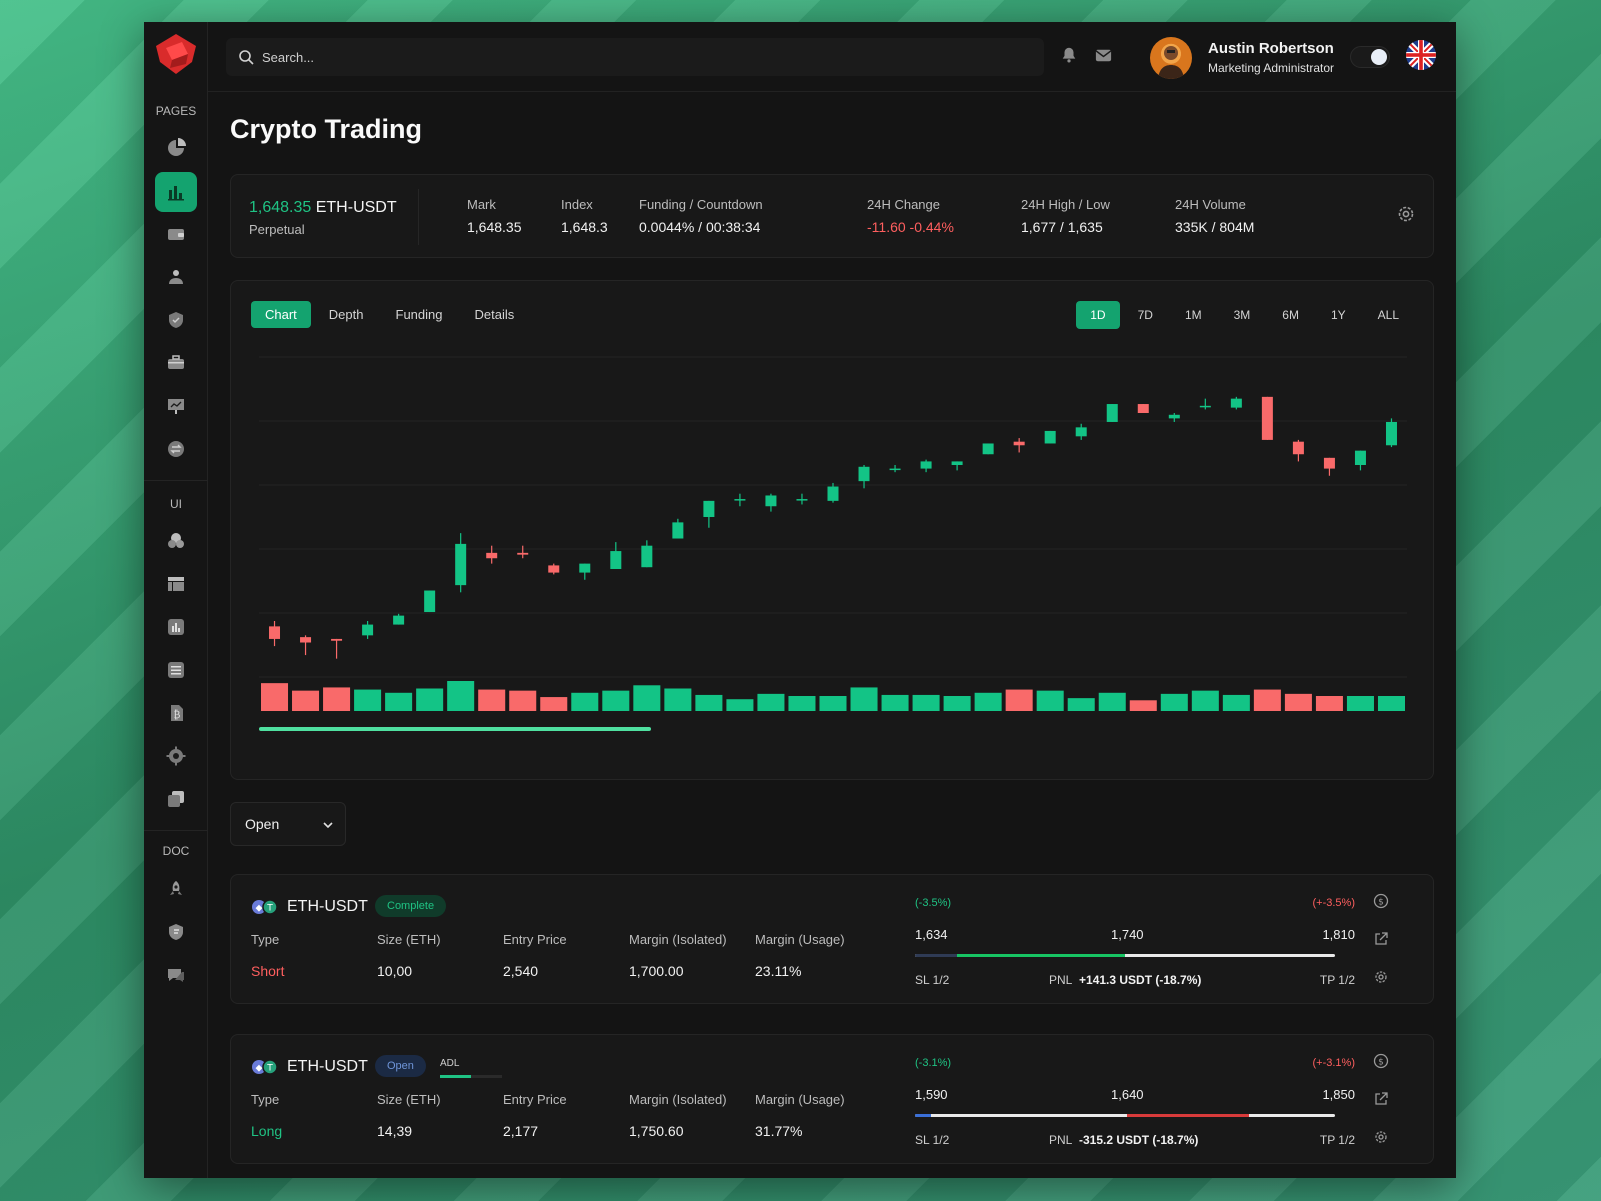 The height and width of the screenshot is (1201, 1601). Describe the element at coordinates (176, 670) in the screenshot. I see `list-icon` at that location.